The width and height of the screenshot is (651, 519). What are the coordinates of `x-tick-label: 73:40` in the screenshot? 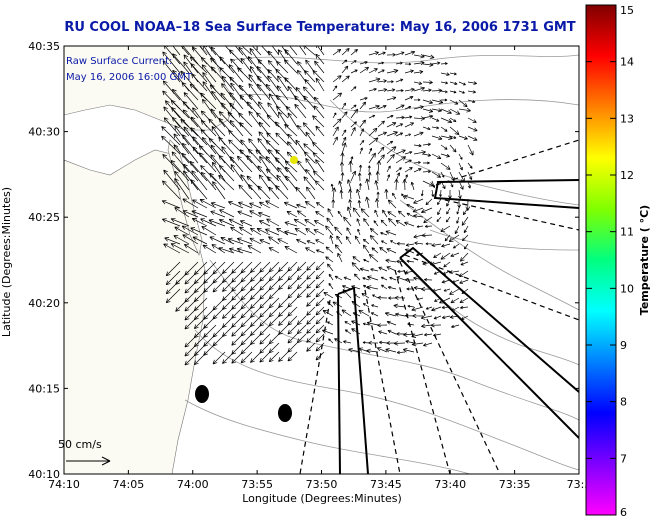 It's located at (450, 484).